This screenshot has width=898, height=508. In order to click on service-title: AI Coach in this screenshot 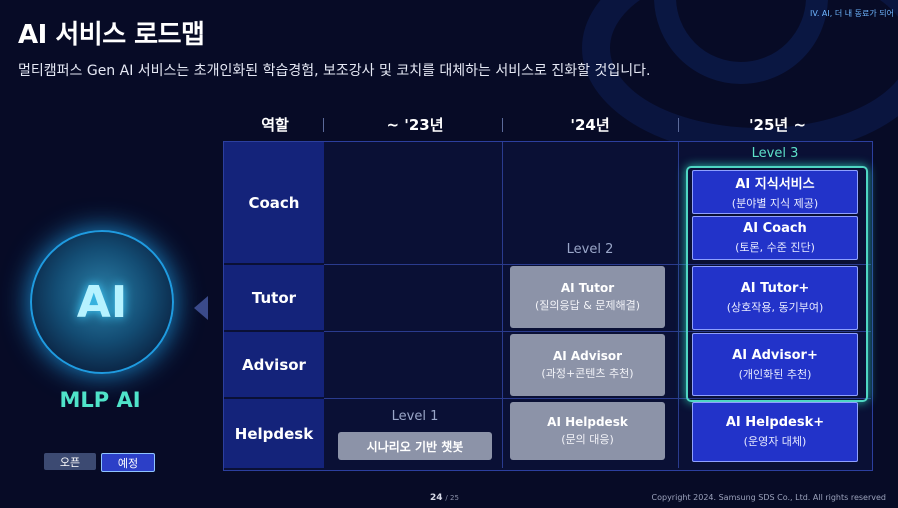, I will do `click(775, 228)`.